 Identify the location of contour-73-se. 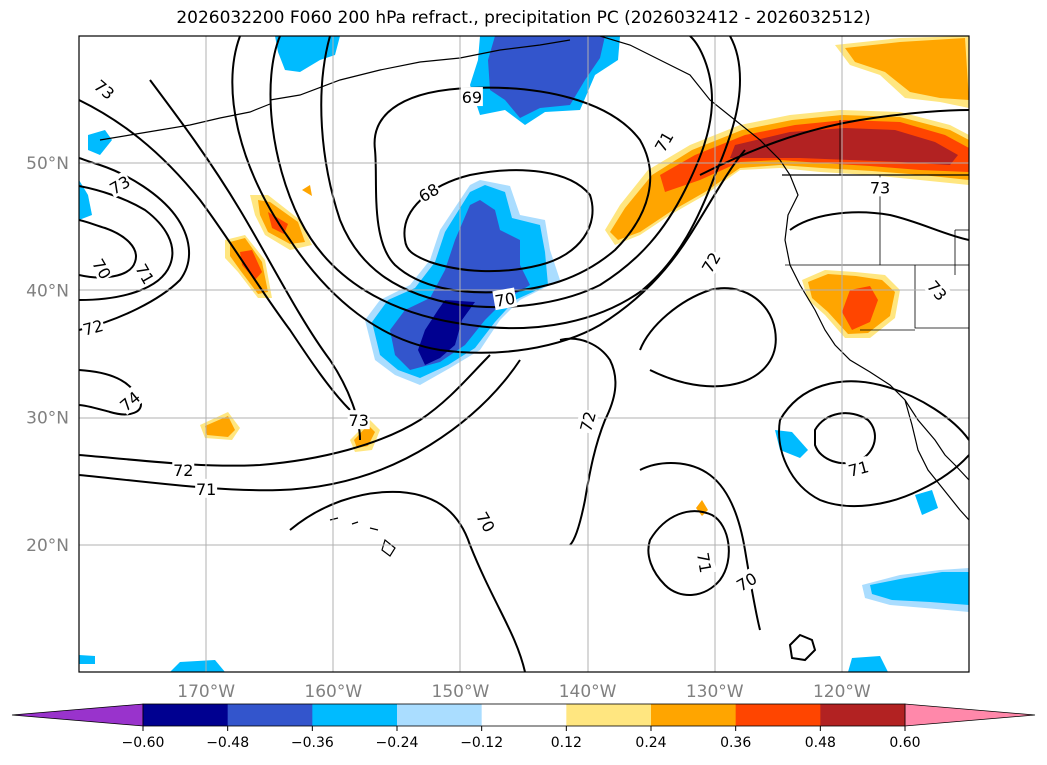
(879, 226).